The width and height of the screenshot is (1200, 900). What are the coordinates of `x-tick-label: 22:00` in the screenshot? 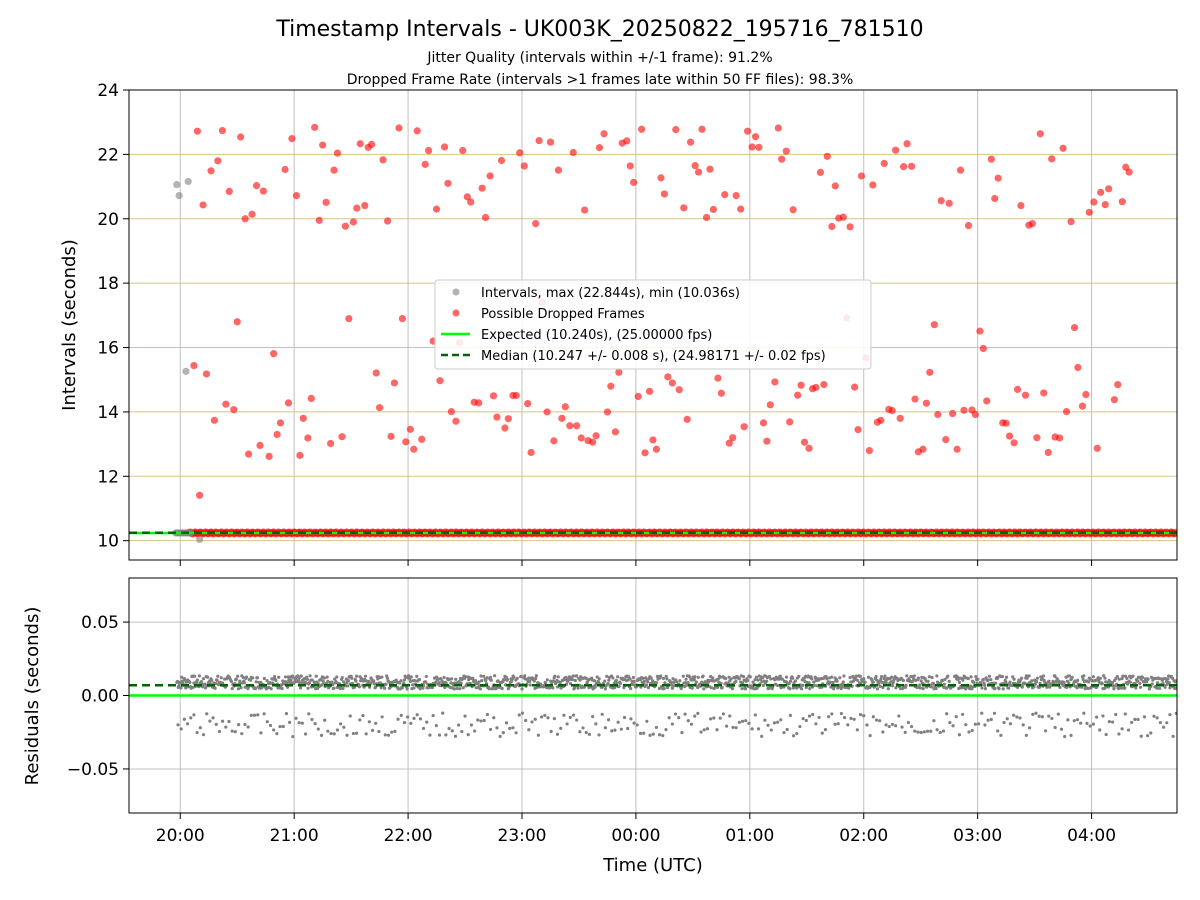 It's located at (408, 836).